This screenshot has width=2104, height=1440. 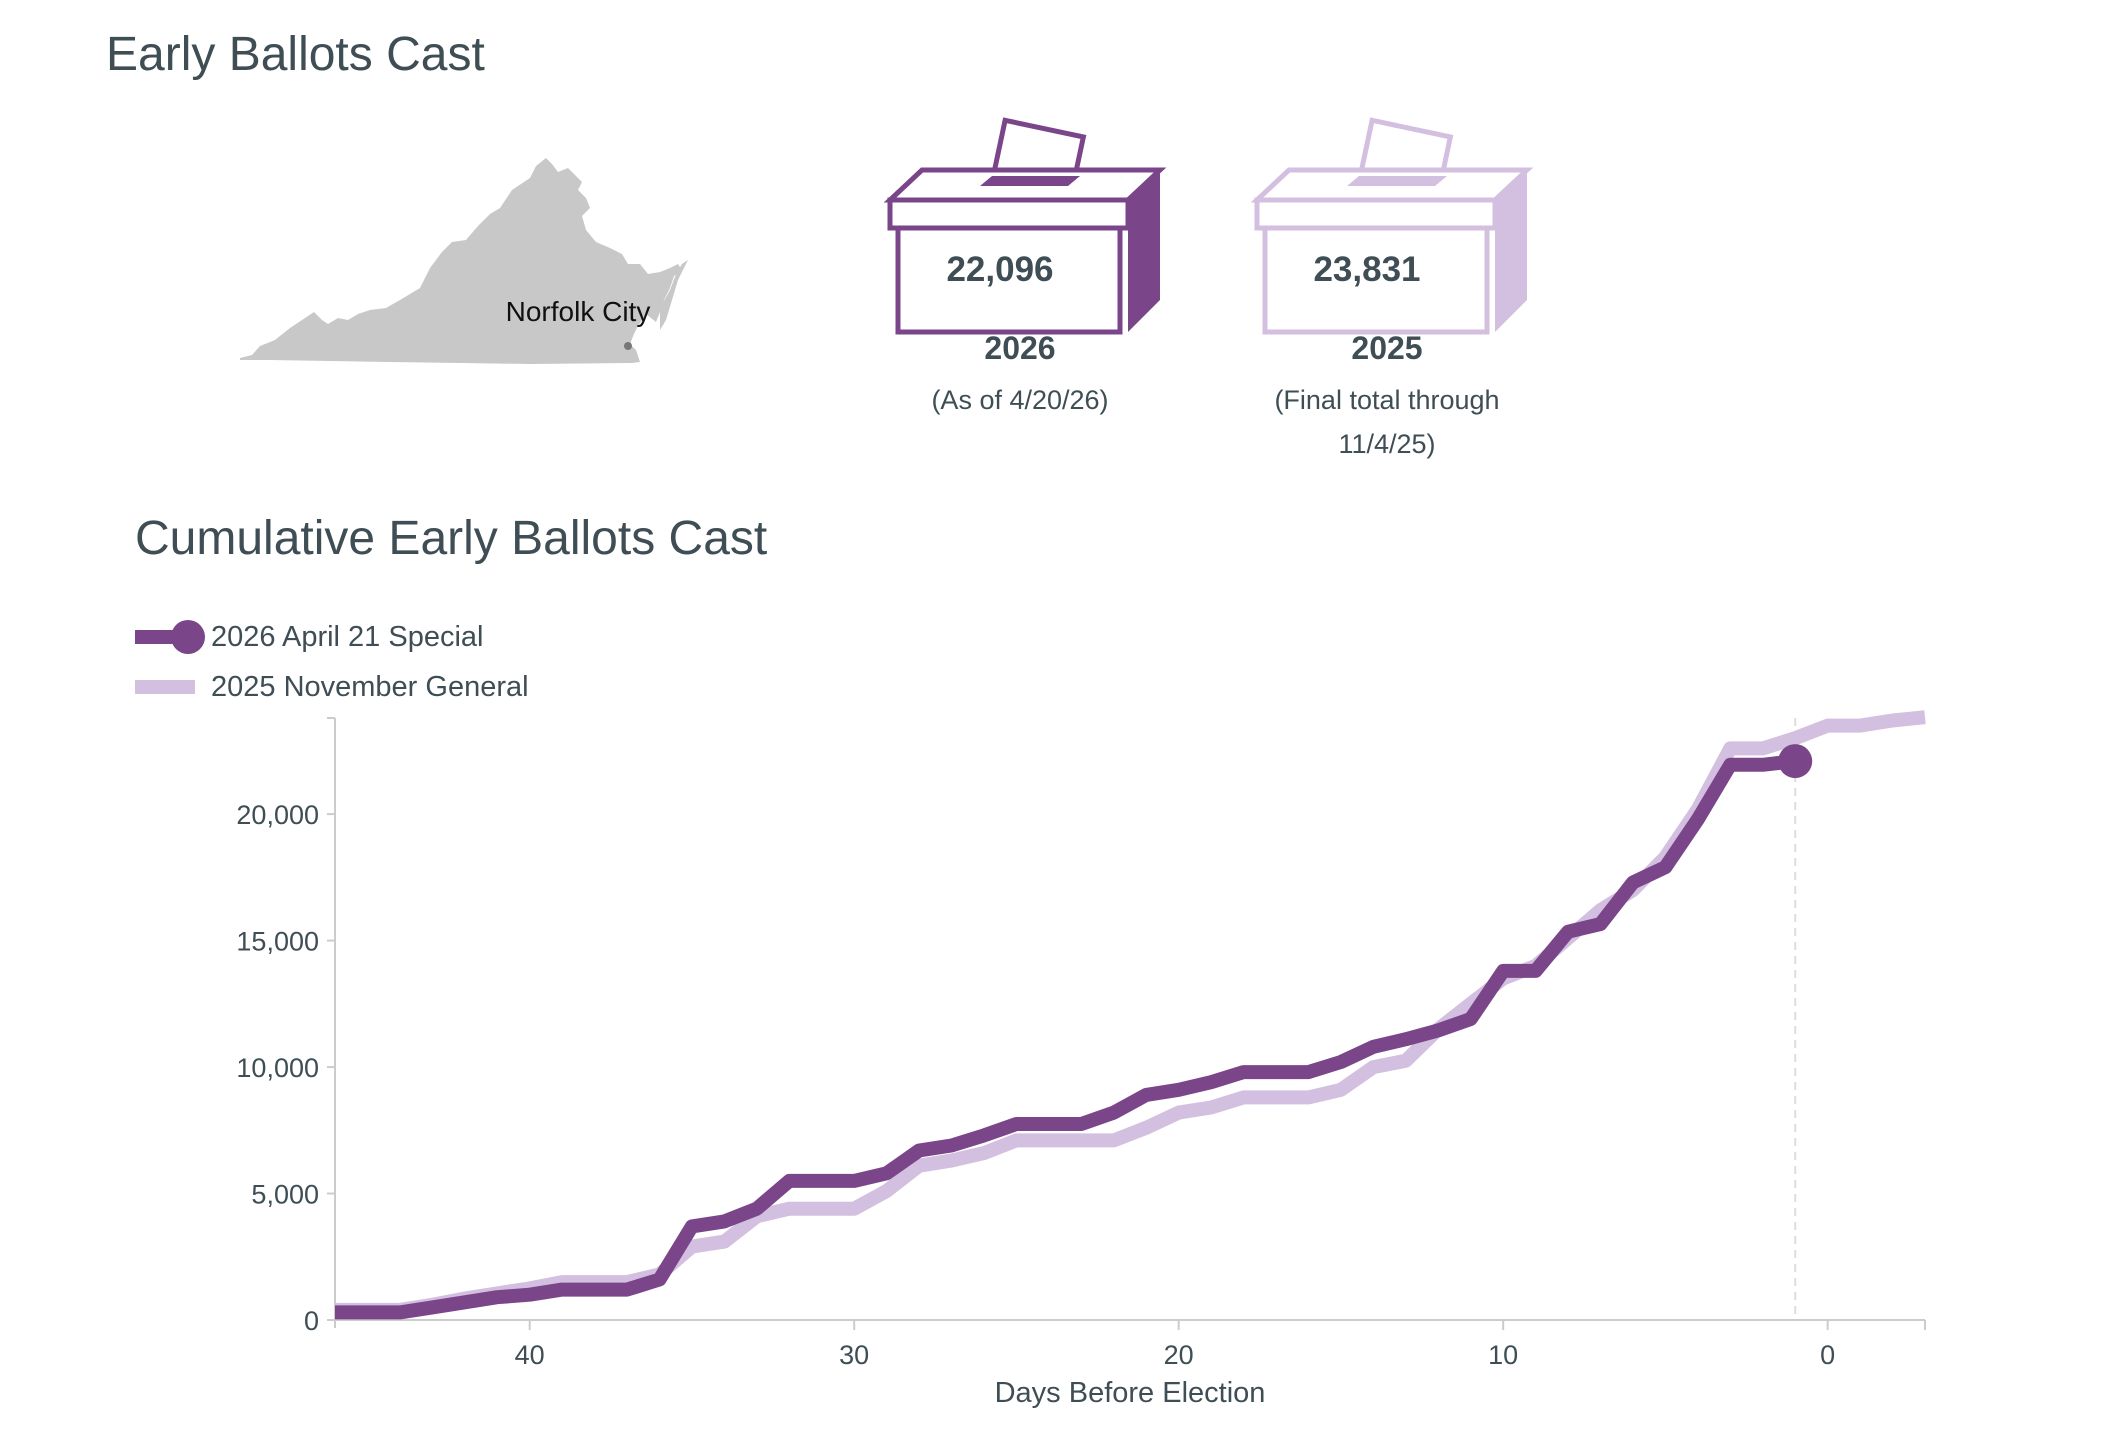 I want to click on y-tick-label: 0, so click(x=311, y=1321).